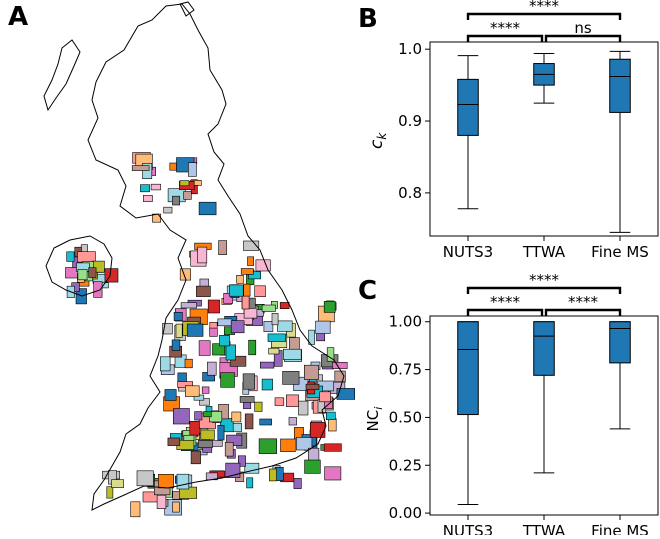 The height and width of the screenshot is (539, 660). What do you see at coordinates (374, 419) in the screenshot?
I see `y-axis-label: NCi` at bounding box center [374, 419].